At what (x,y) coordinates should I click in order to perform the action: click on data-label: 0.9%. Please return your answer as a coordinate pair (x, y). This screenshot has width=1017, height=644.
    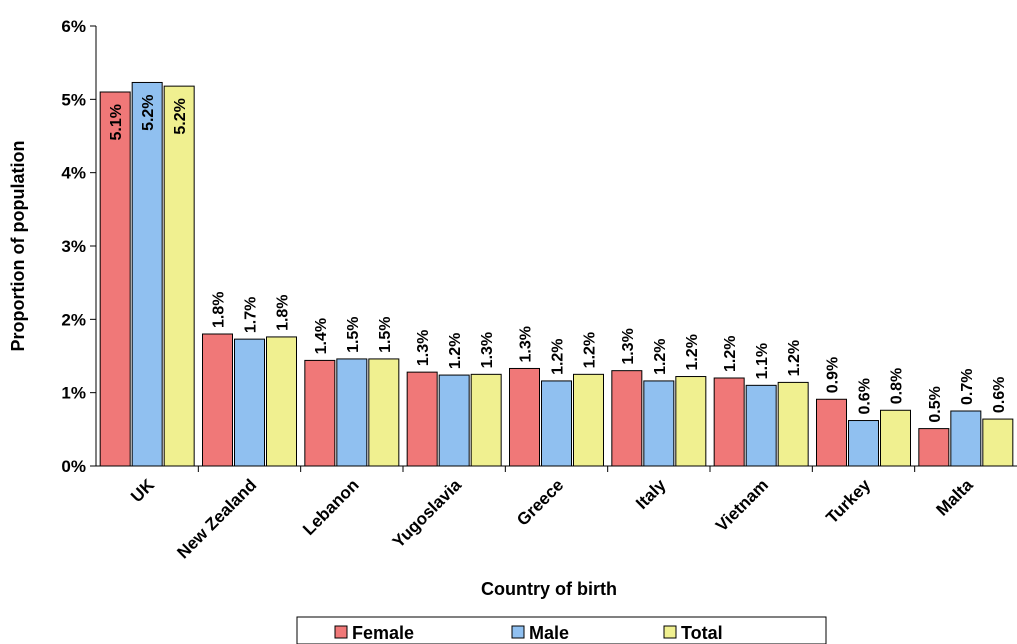
    Looking at the image, I should click on (833, 375).